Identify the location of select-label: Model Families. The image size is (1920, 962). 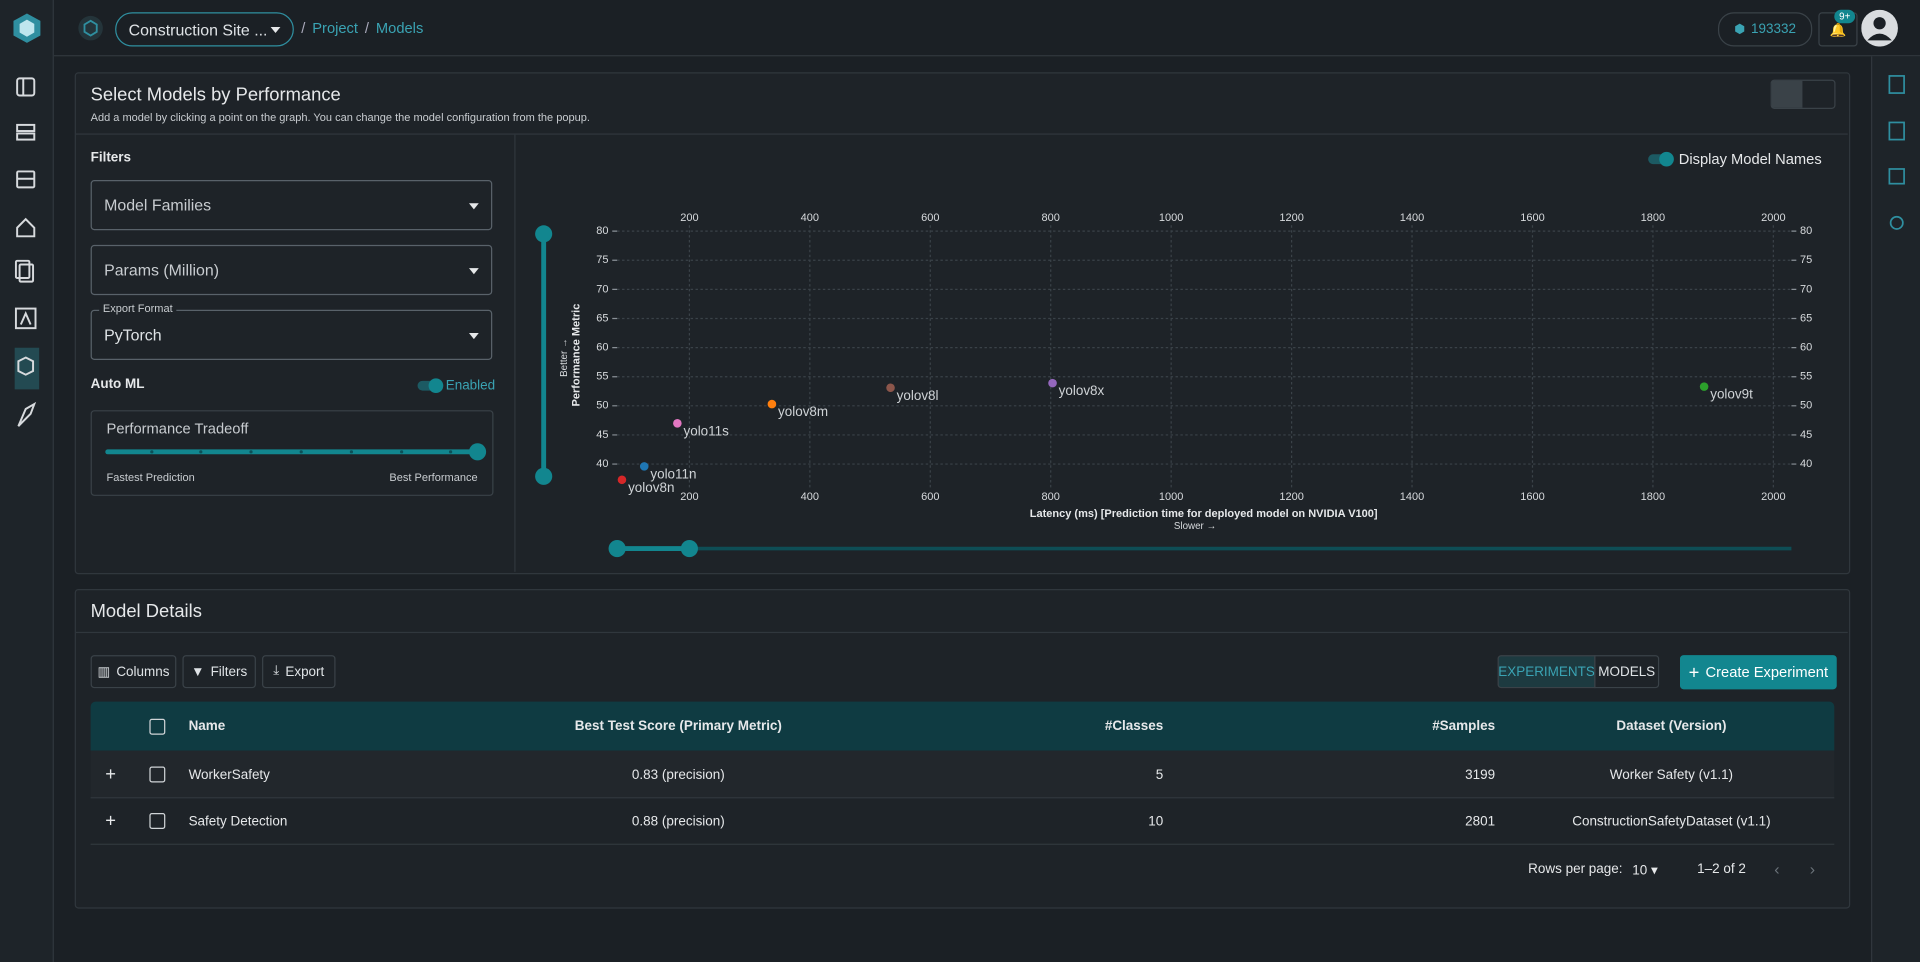
(158, 205).